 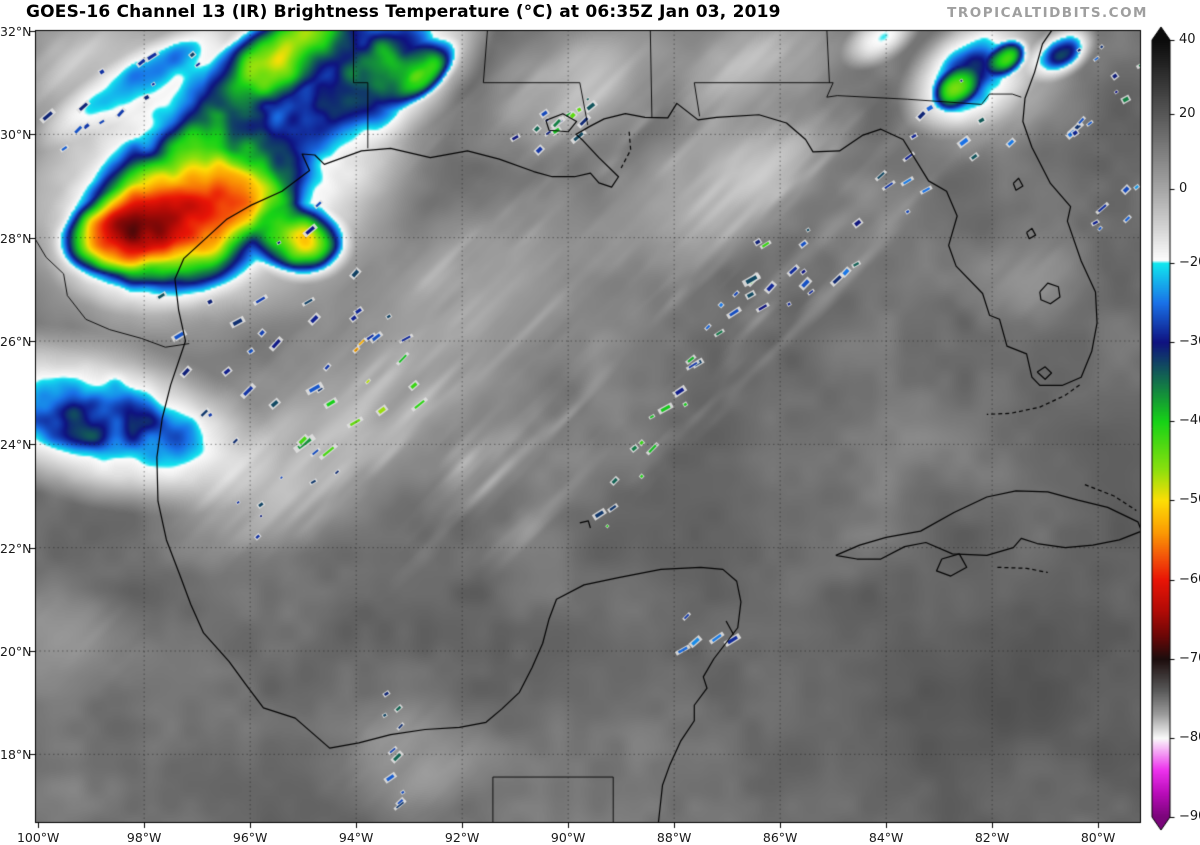 What do you see at coordinates (16, 341) in the screenshot?
I see `lat-tick-label: 26°N` at bounding box center [16, 341].